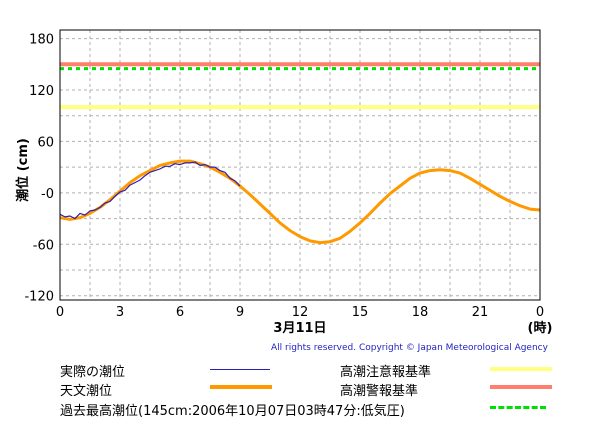  I want to click on legend-warning-label: 高潮警報基準, so click(379, 391).